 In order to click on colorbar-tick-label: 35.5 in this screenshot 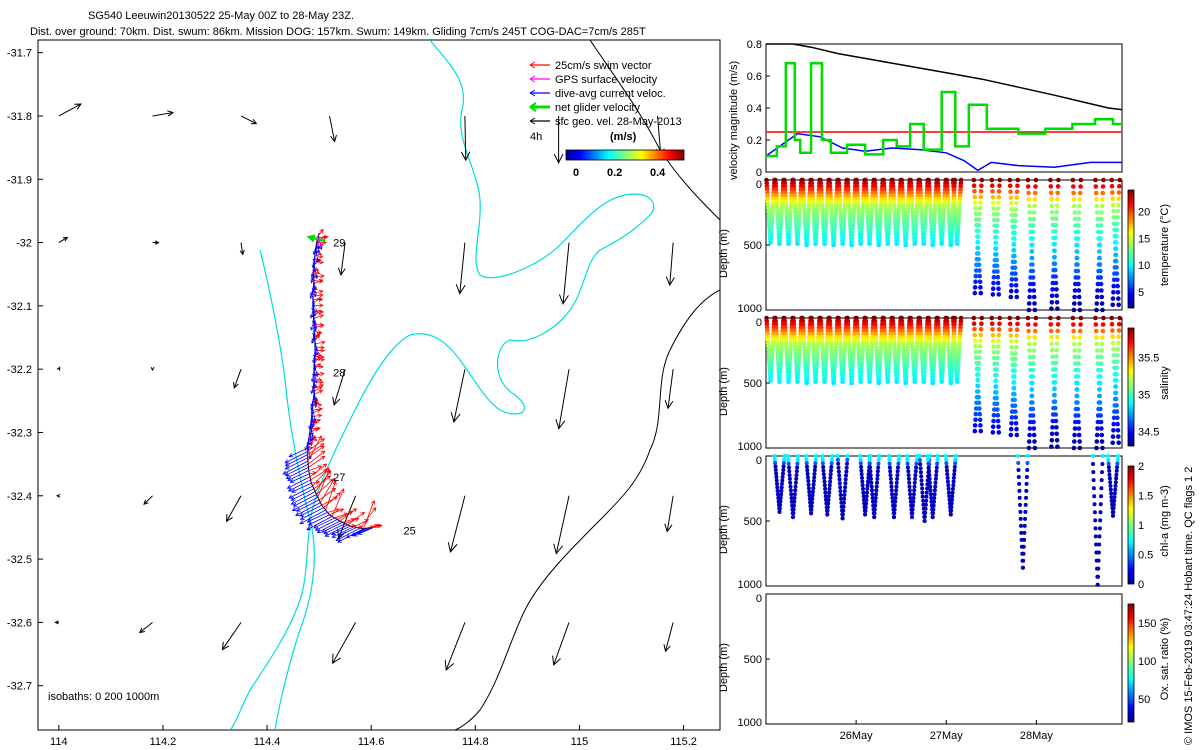, I will do `click(1148, 359)`.